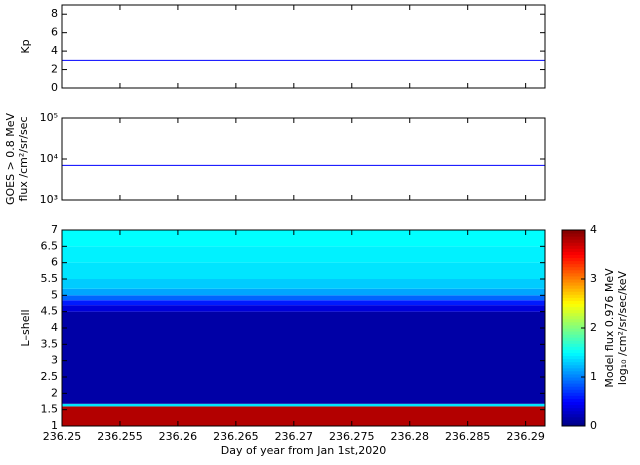  What do you see at coordinates (609, 328) in the screenshot?
I see `colorbar-label: Model flux 0.976 MeV` at bounding box center [609, 328].